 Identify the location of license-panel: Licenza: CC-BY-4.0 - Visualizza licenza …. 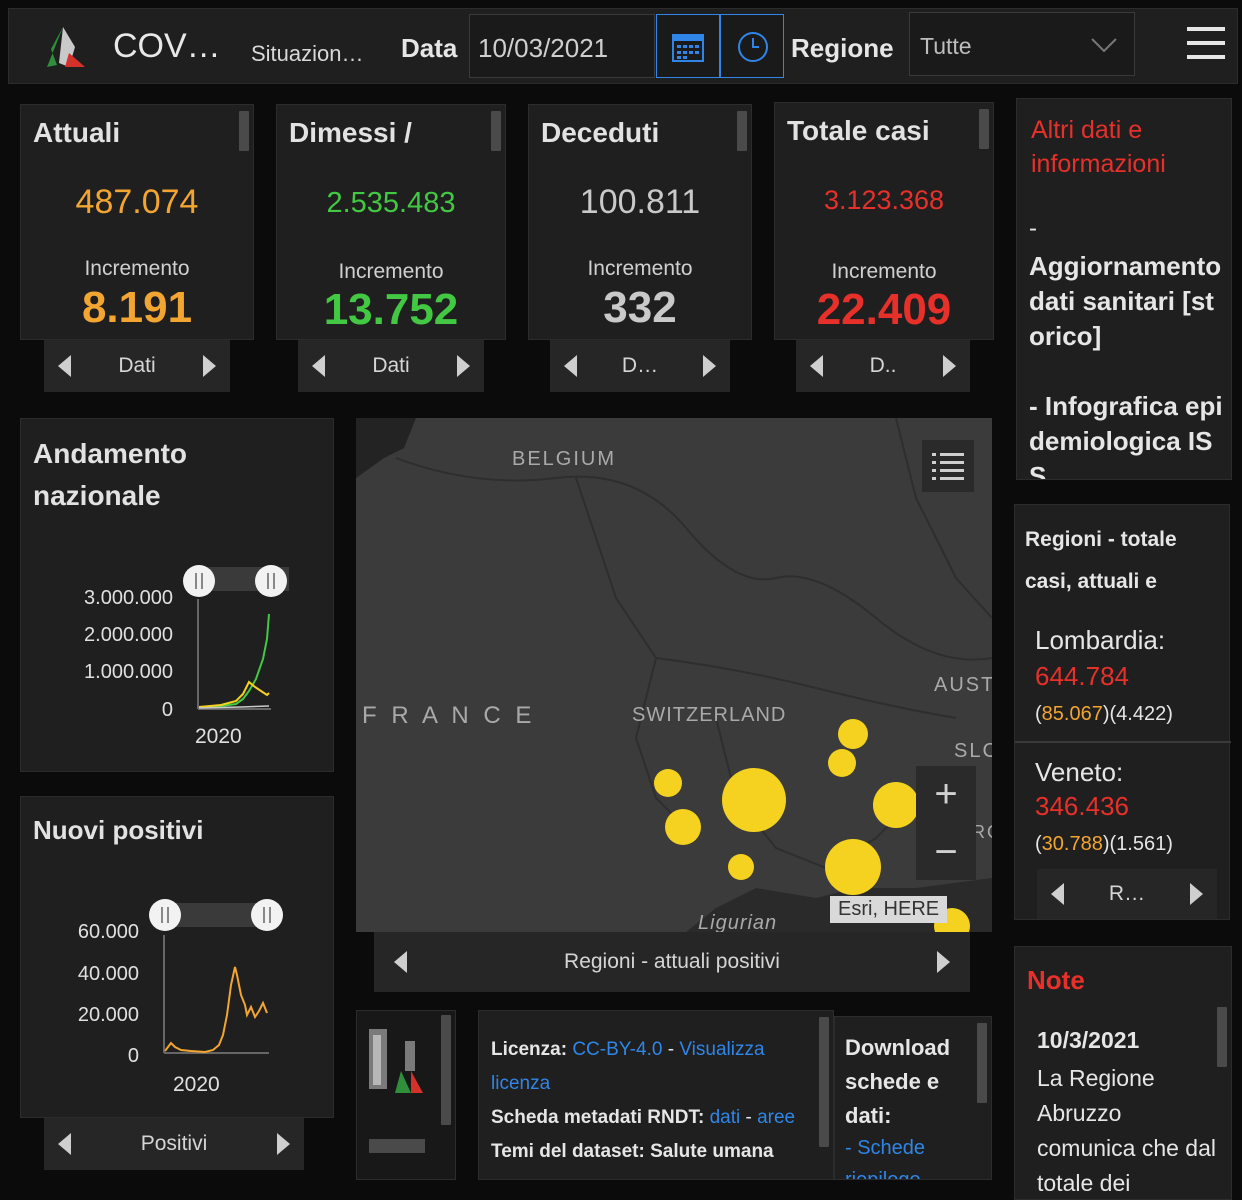
(656, 1095).